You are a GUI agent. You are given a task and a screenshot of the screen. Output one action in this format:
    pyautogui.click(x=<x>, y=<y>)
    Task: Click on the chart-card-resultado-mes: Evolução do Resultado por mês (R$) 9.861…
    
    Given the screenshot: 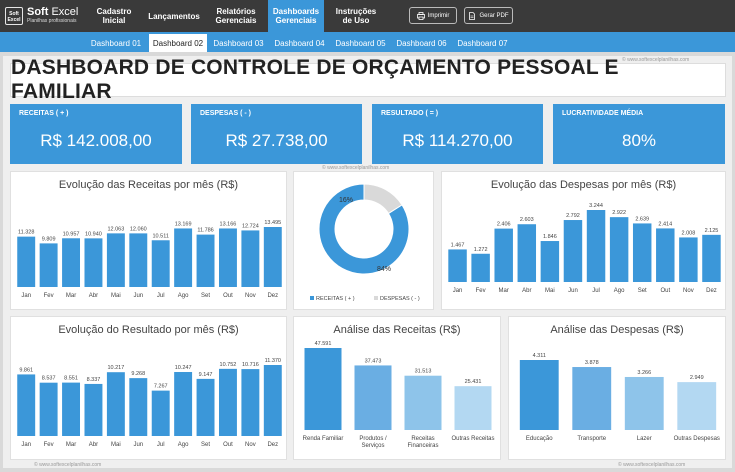 What is the action you would take?
    pyautogui.click(x=148, y=388)
    